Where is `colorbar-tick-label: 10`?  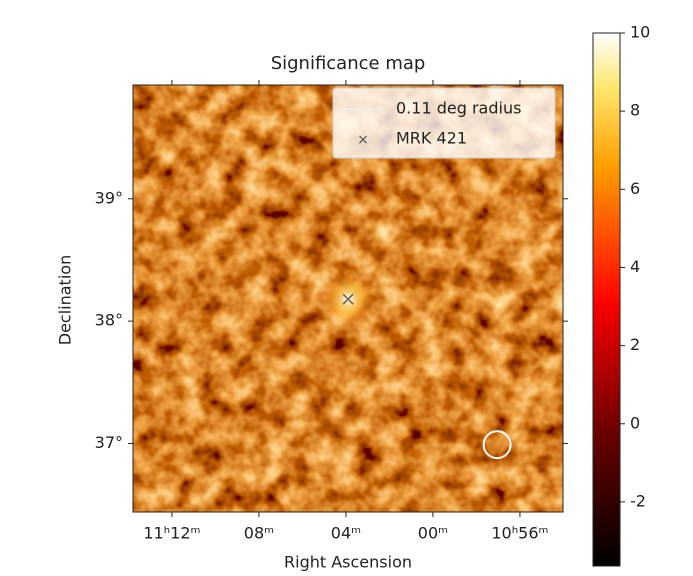 colorbar-tick-label: 10 is located at coordinates (640, 32).